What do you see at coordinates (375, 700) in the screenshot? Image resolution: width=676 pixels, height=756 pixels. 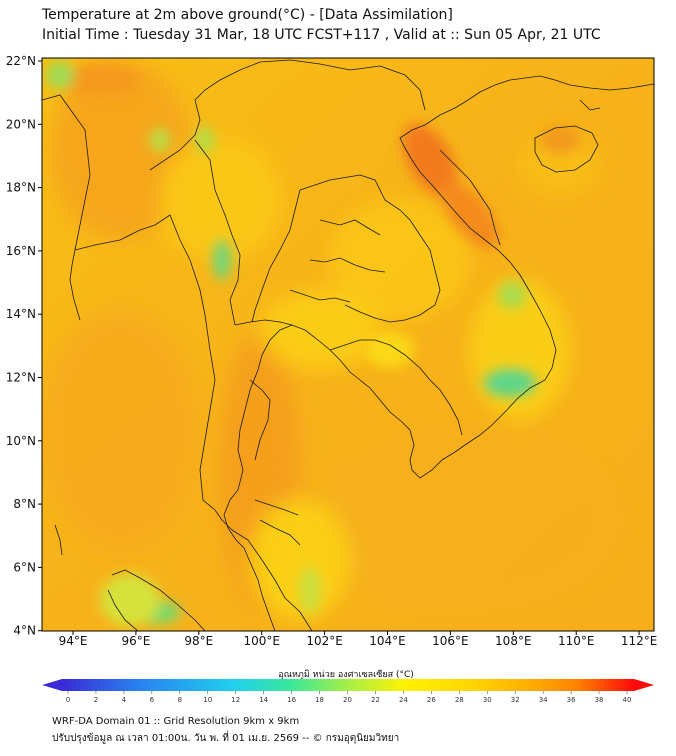 I see `colorbar-tick-label: 22` at bounding box center [375, 700].